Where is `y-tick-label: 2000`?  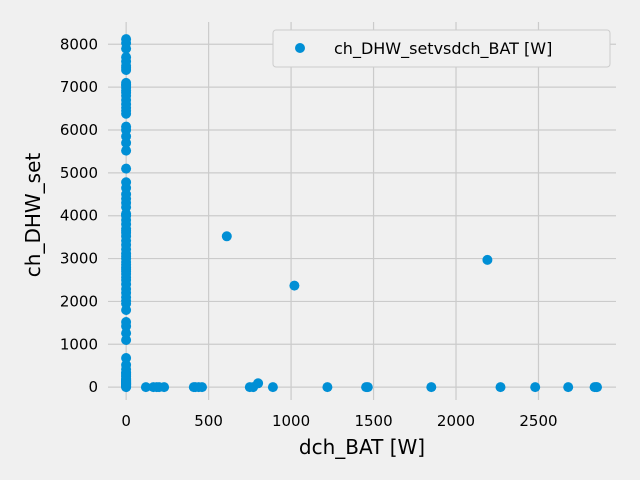 y-tick-label: 2000 is located at coordinates (79, 301).